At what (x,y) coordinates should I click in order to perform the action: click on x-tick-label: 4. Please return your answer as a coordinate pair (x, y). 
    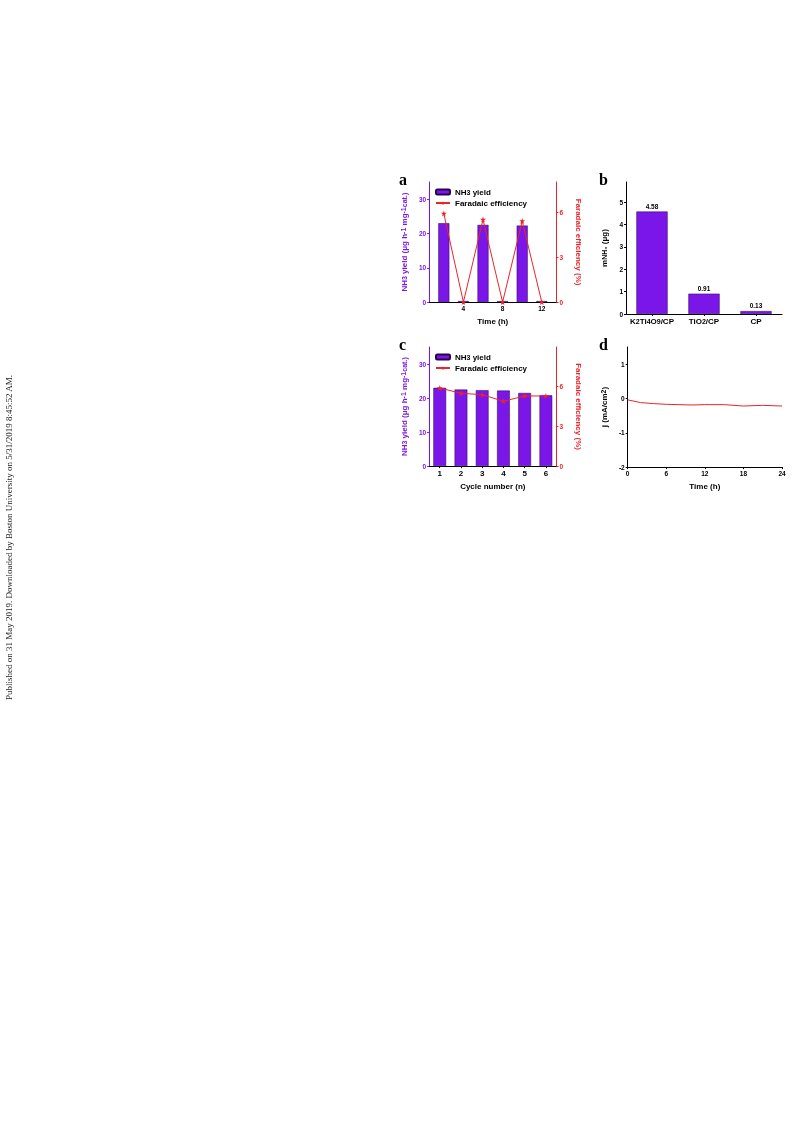
    Looking at the image, I should click on (504, 473).